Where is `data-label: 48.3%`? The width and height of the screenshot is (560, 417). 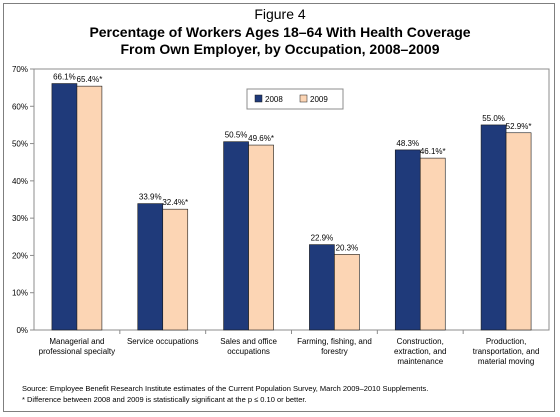
data-label: 48.3% is located at coordinates (407, 143).